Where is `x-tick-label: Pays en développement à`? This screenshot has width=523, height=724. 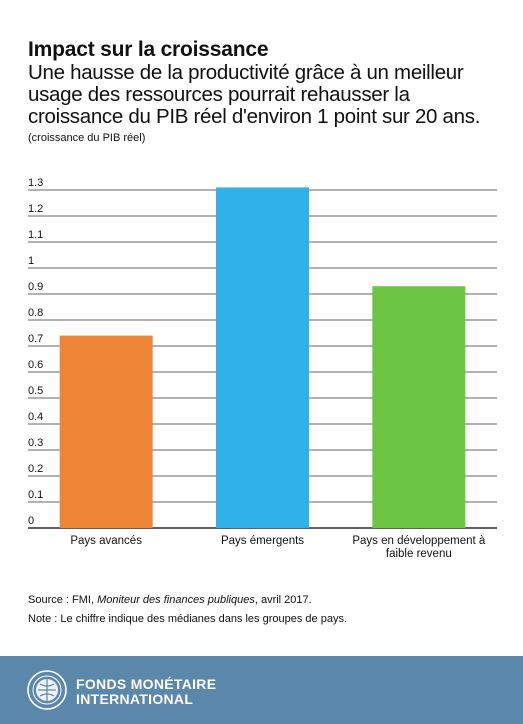
x-tick-label: Pays en développement à is located at coordinates (419, 541).